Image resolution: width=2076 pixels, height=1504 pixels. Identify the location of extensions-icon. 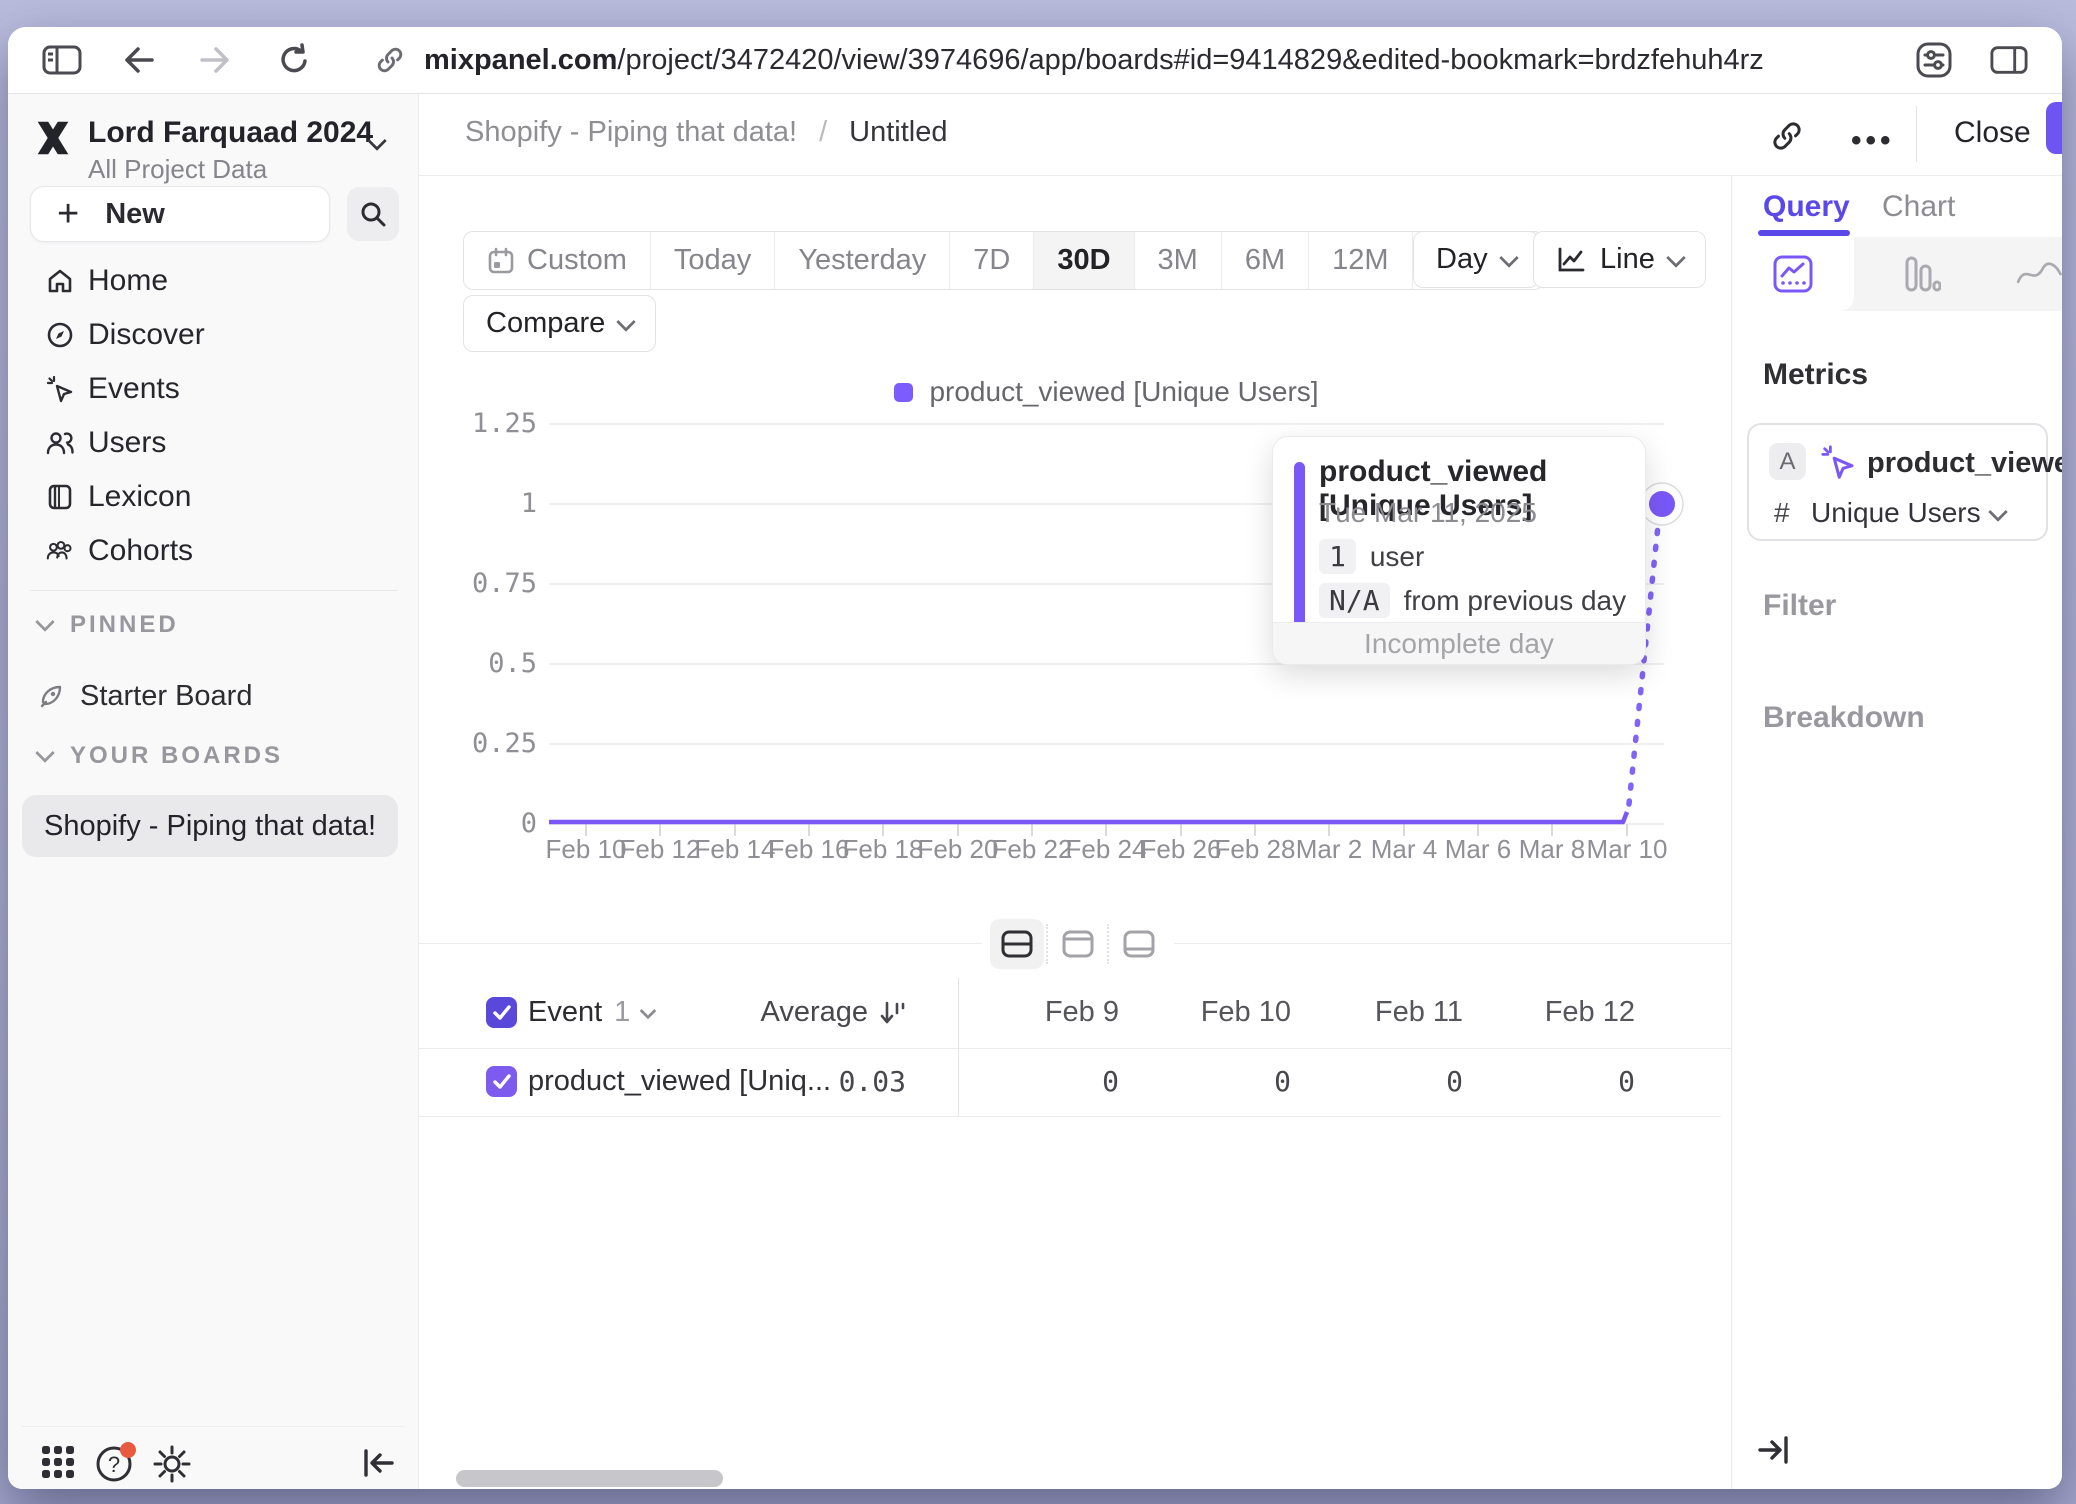
(1934, 60).